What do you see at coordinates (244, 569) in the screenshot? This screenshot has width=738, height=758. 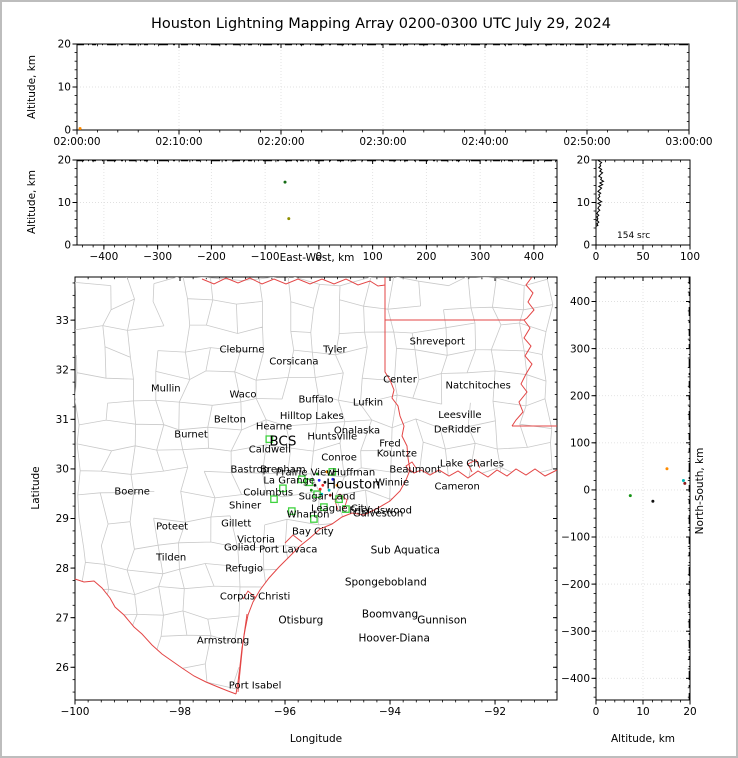 I see `city-label-refugio: Refugio` at bounding box center [244, 569].